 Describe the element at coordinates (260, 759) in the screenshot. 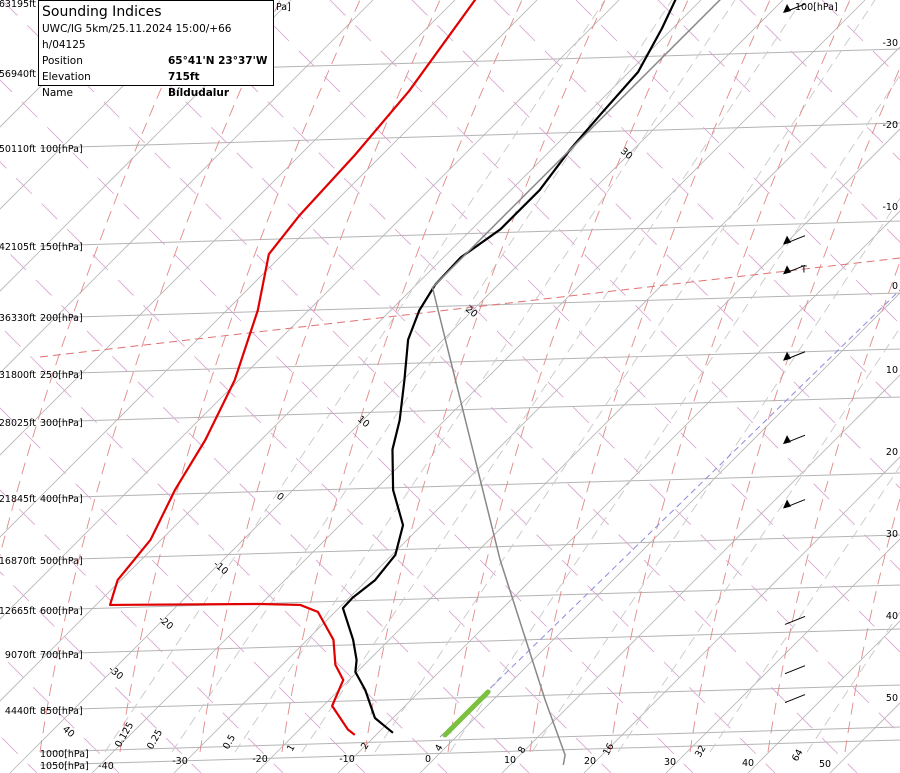

I see `temperature-tick-bottom: -20` at that location.